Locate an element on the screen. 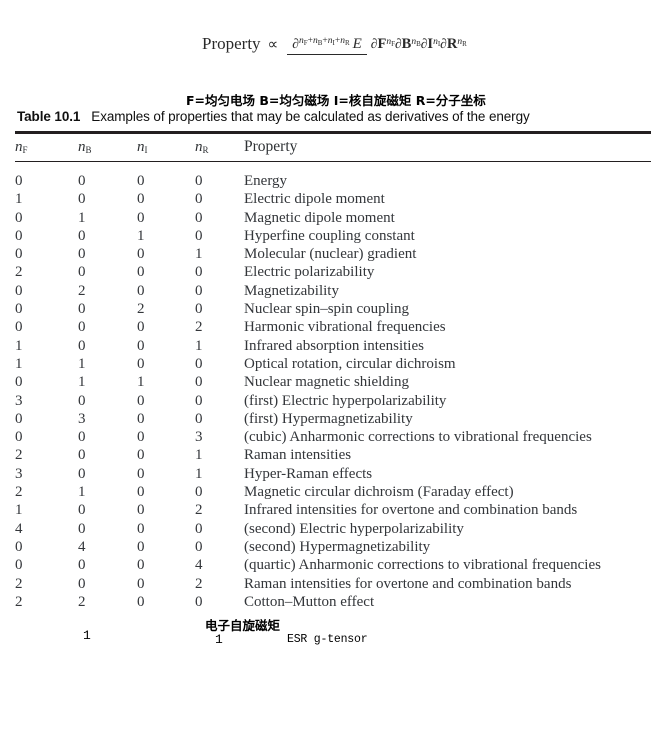 The image size is (670, 737). table-row: 0 2 0 0 Magnetizability is located at coordinates (333, 291).